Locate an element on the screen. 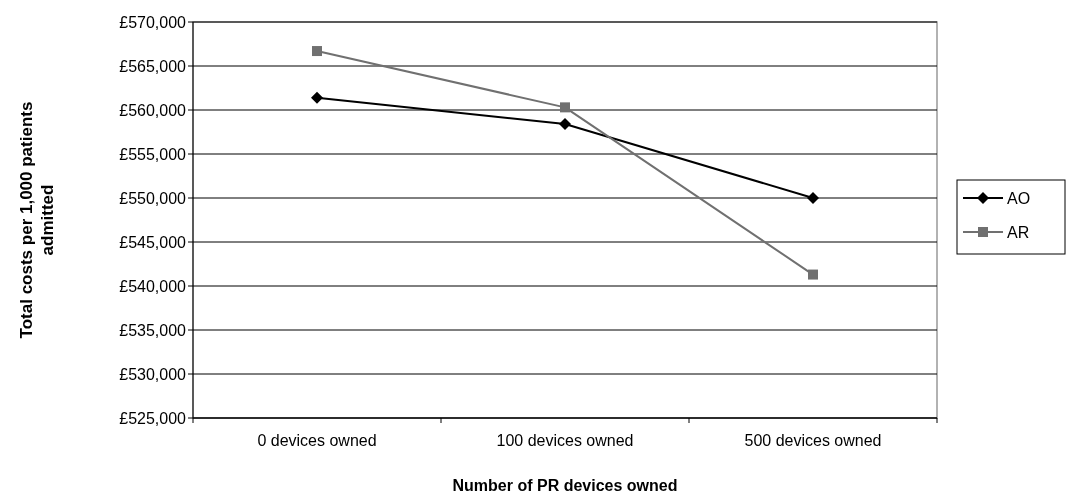 The width and height of the screenshot is (1066, 499). x-tick-label: 0 devices owned is located at coordinates (317, 440).